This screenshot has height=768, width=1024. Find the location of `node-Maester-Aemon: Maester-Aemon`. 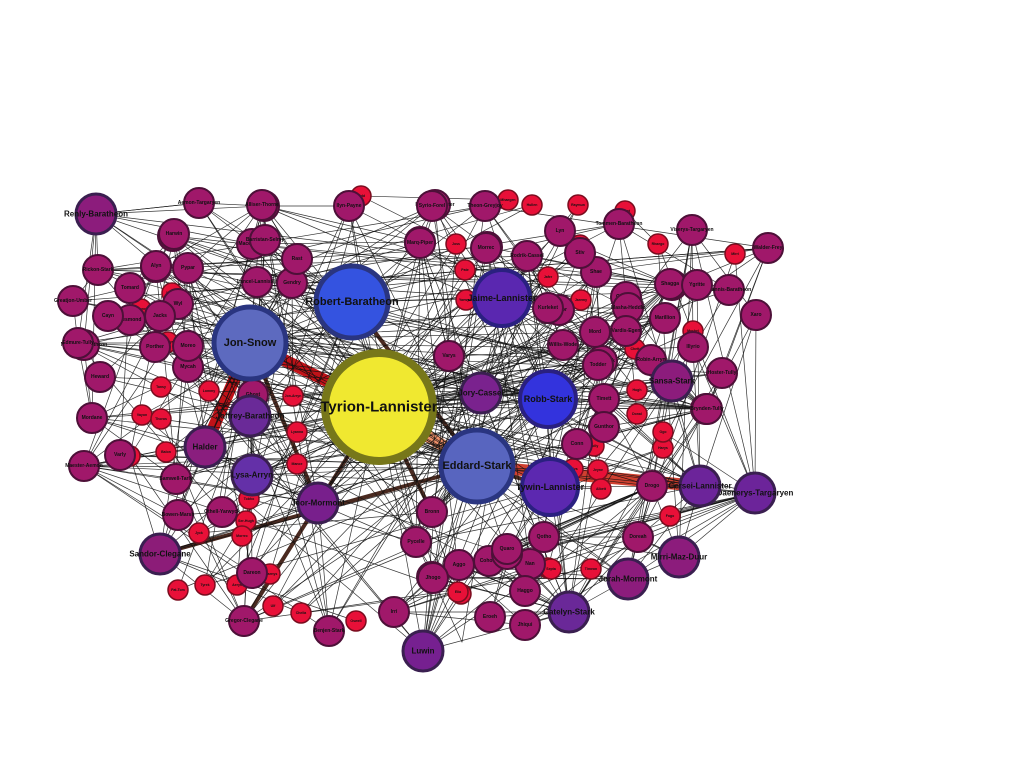

node-Maester-Aemon: Maester-Aemon is located at coordinates (84, 466).